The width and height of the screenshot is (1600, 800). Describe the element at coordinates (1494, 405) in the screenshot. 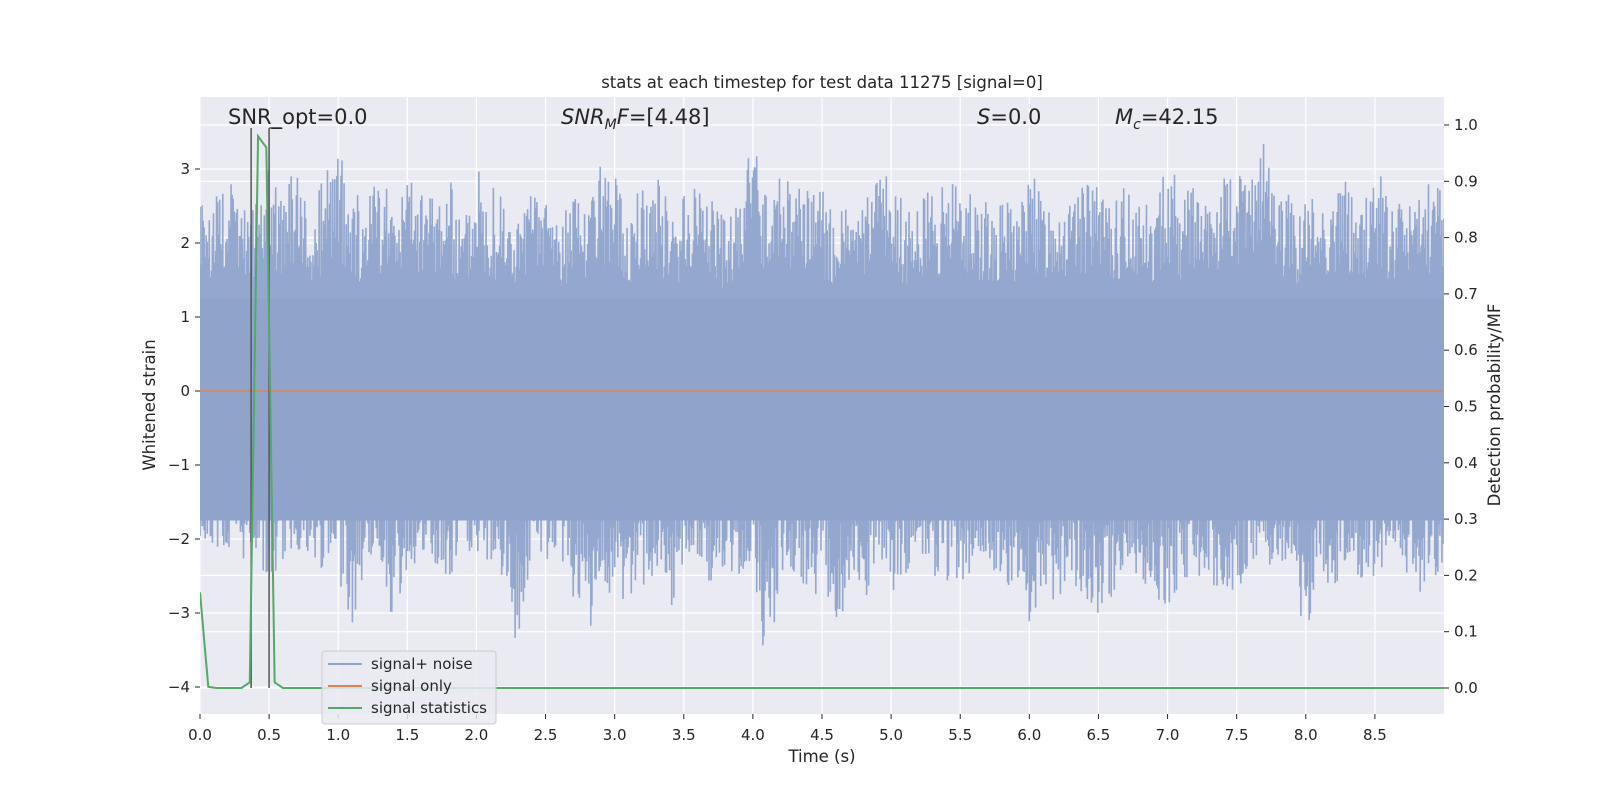

I see `y2-axis-label: Detection probability/MF` at that location.